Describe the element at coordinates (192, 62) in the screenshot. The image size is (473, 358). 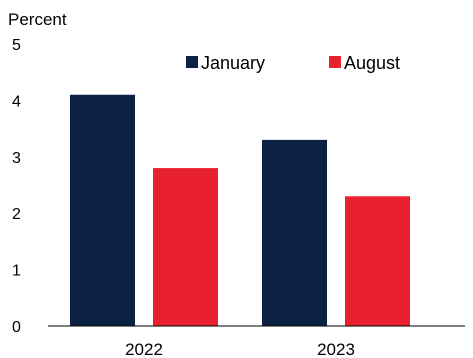
I see `legend-swatch-january` at that location.